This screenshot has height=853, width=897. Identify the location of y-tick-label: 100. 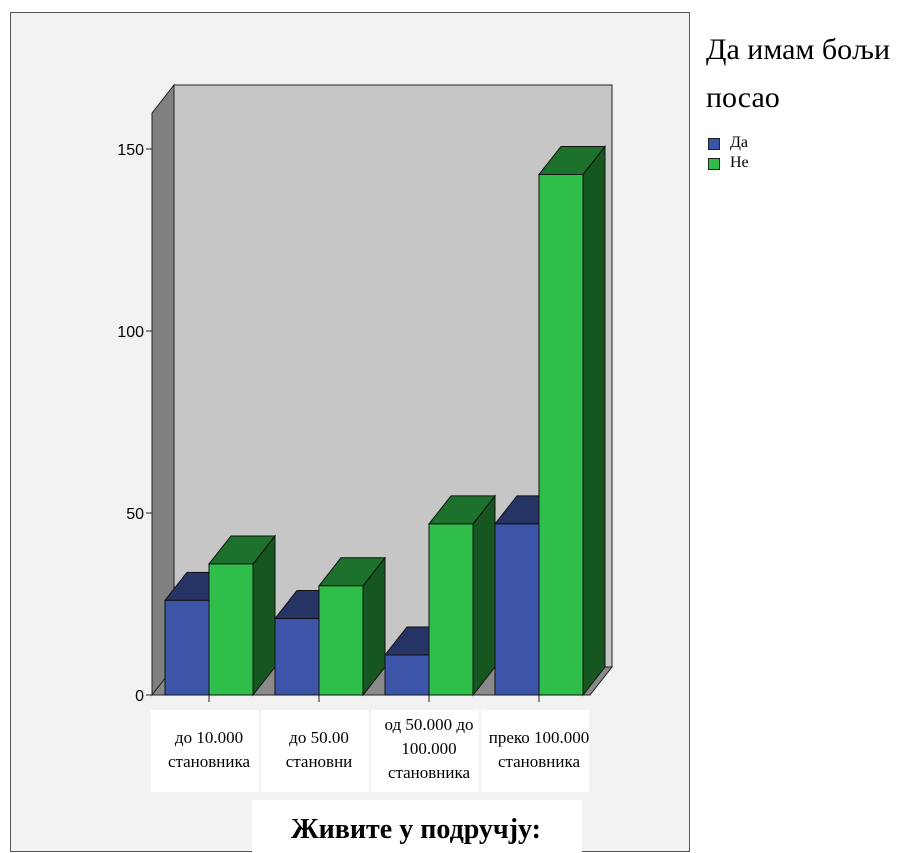
(130, 332).